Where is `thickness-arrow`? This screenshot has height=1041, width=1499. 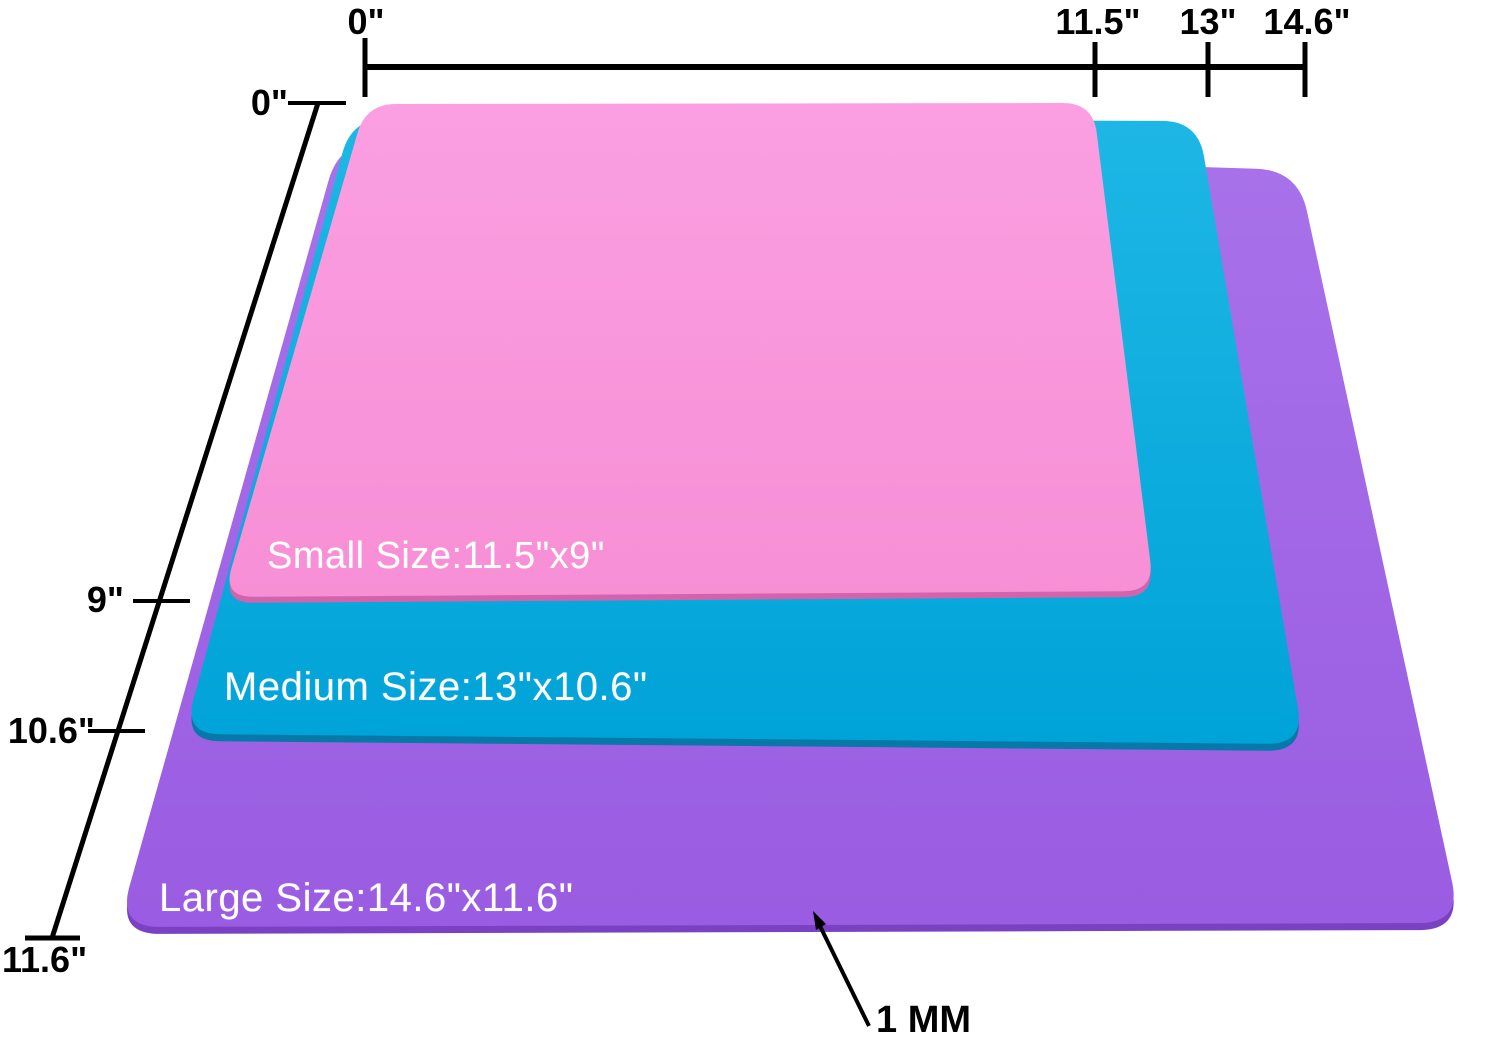
thickness-arrow is located at coordinates (842, 969).